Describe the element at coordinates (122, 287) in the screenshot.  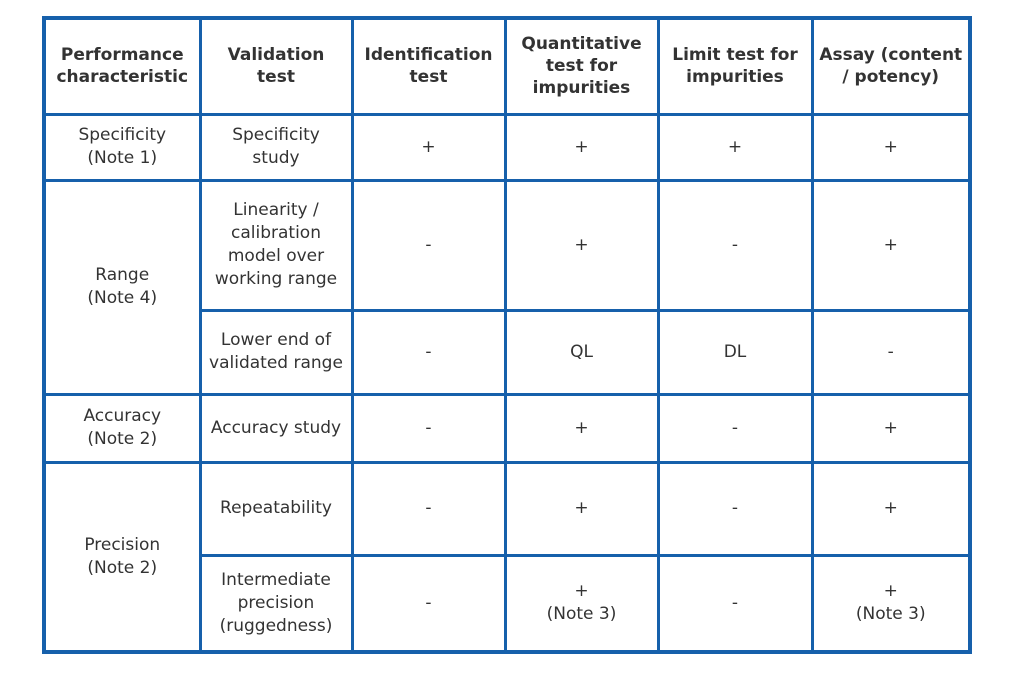
I see `cell-characteristic-range: Range (Note 4)` at that location.